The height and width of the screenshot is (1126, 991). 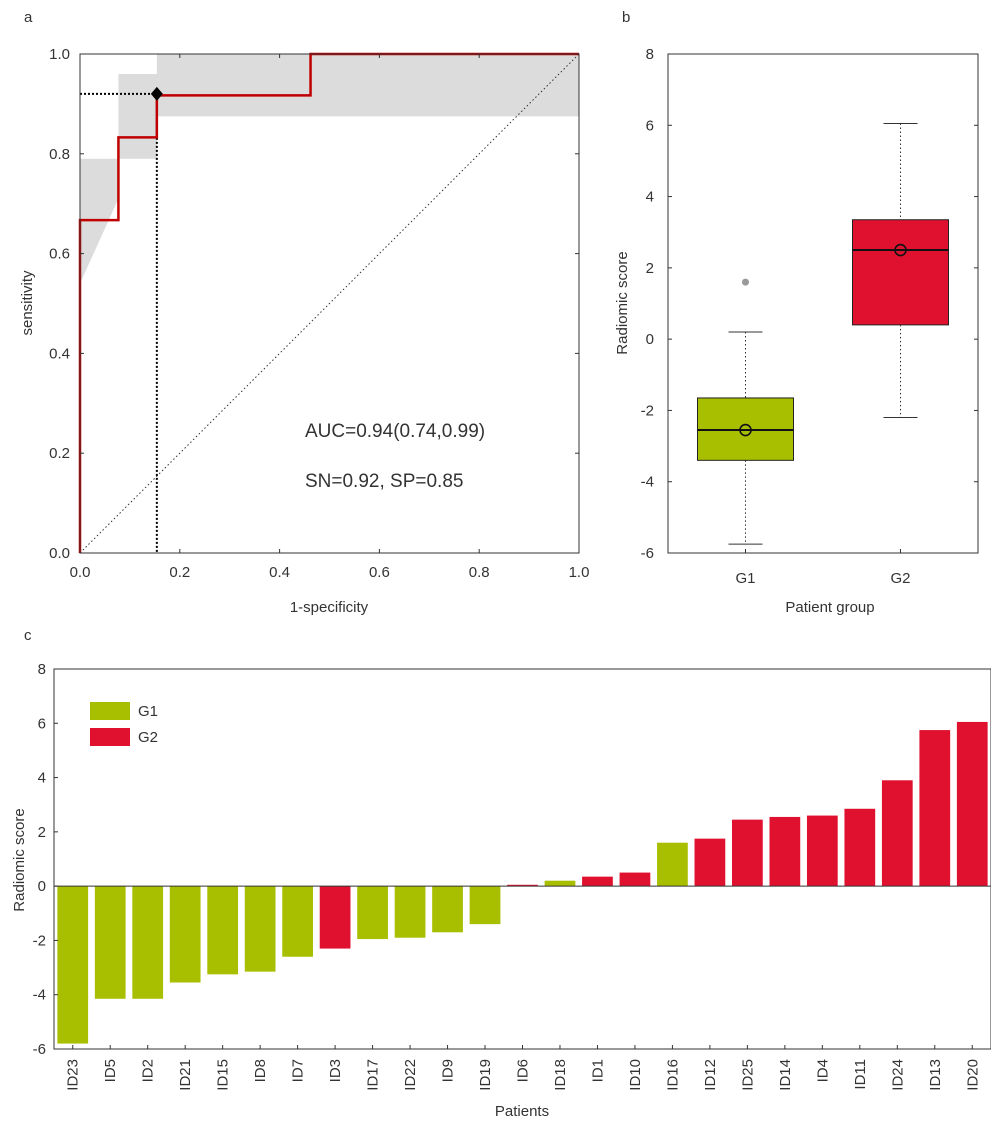 I want to click on waterfall-y-ticks: -6 -4 -2 0 2 4 6 8, so click(x=45, y=859).